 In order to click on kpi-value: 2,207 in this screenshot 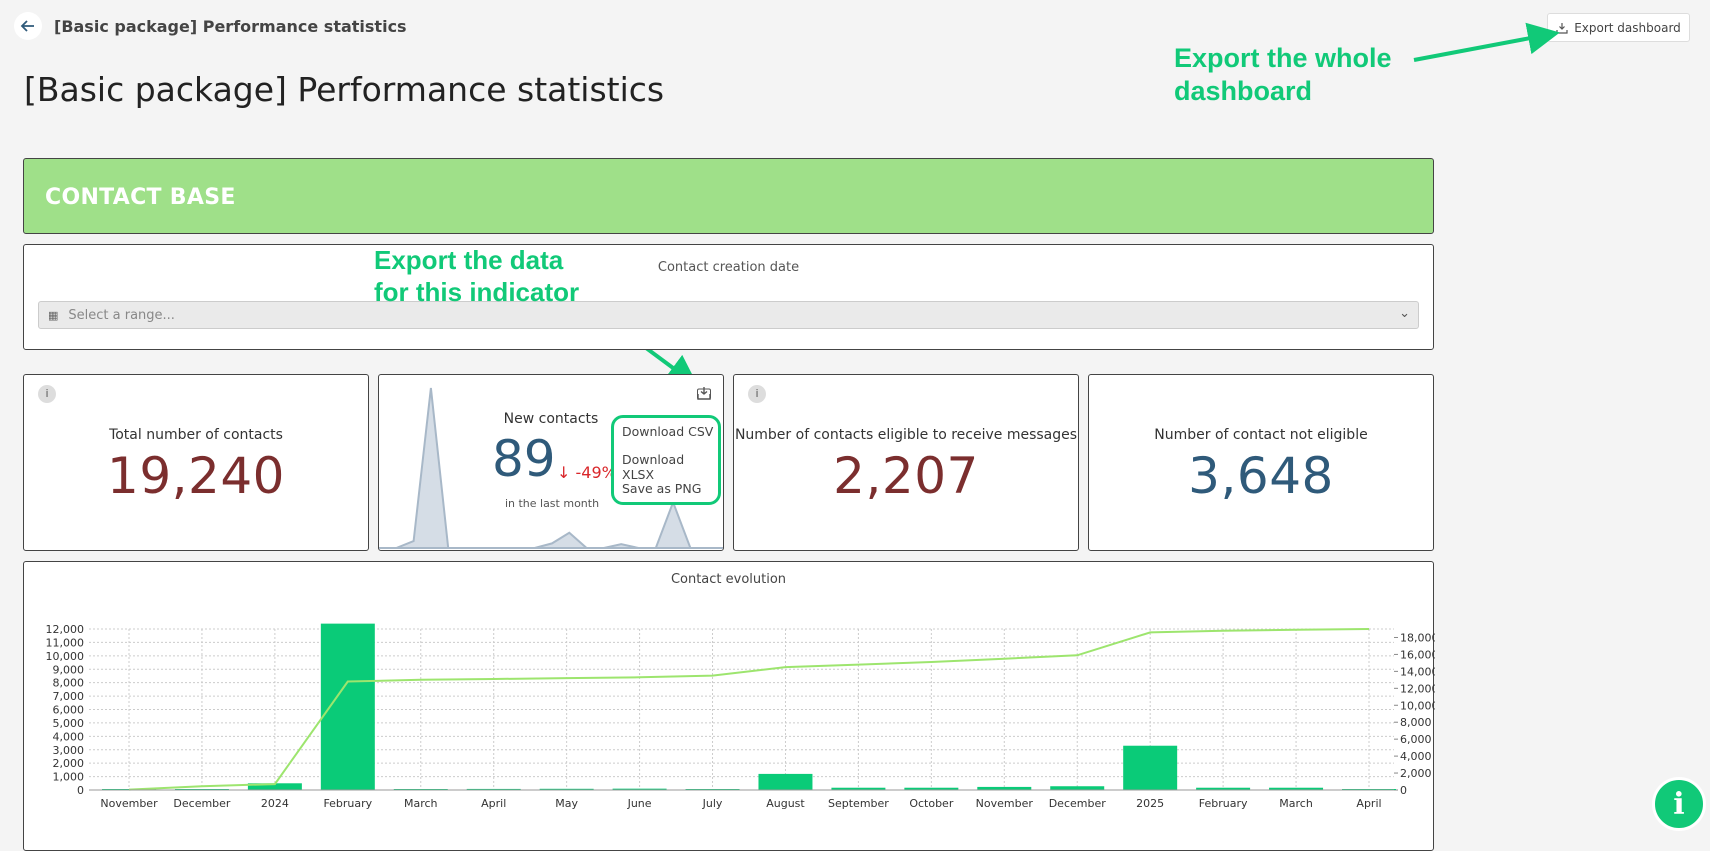, I will do `click(906, 476)`.